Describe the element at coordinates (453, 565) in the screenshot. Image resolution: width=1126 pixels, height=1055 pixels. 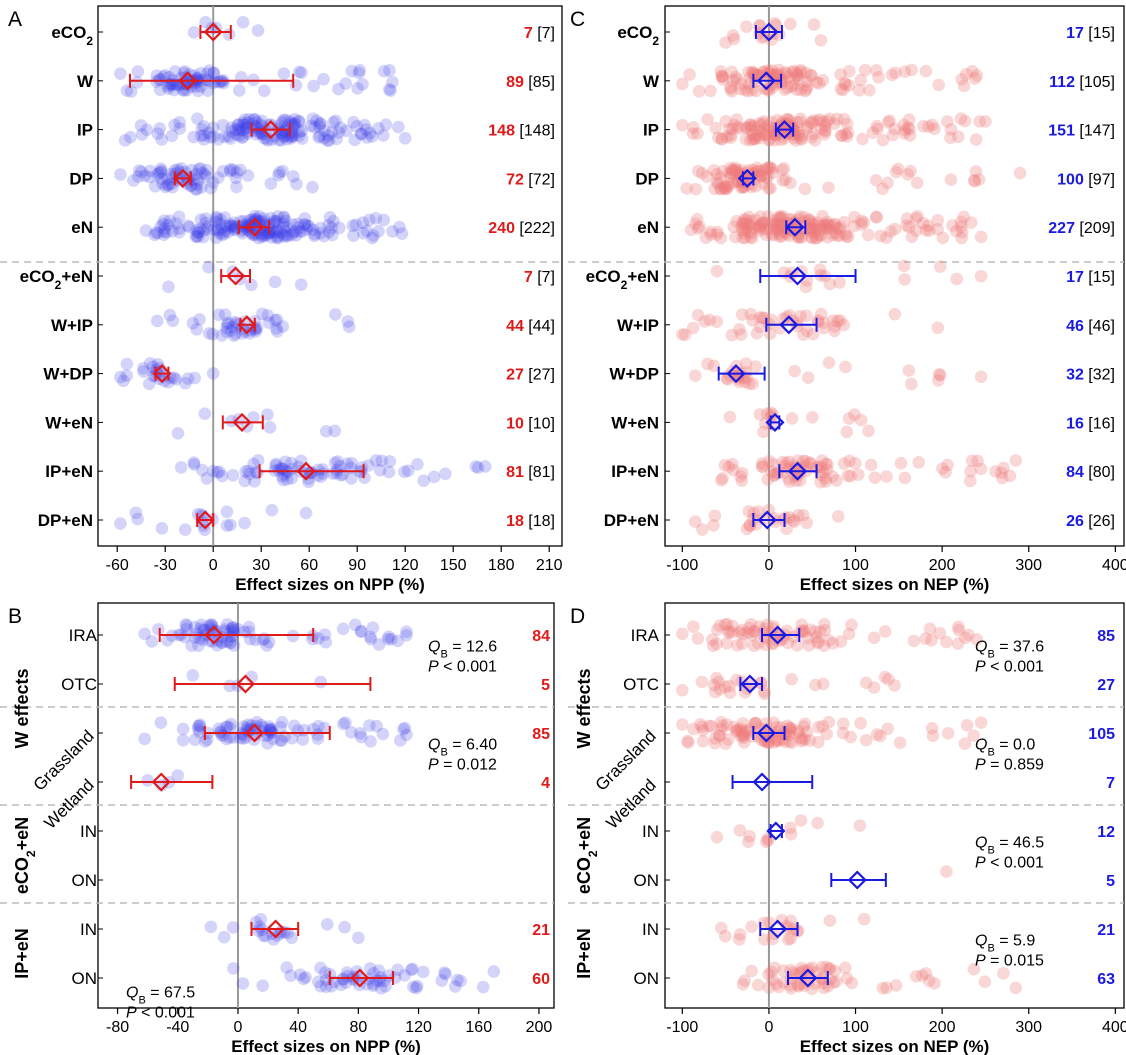
I see `x-tick-label: 150` at that location.